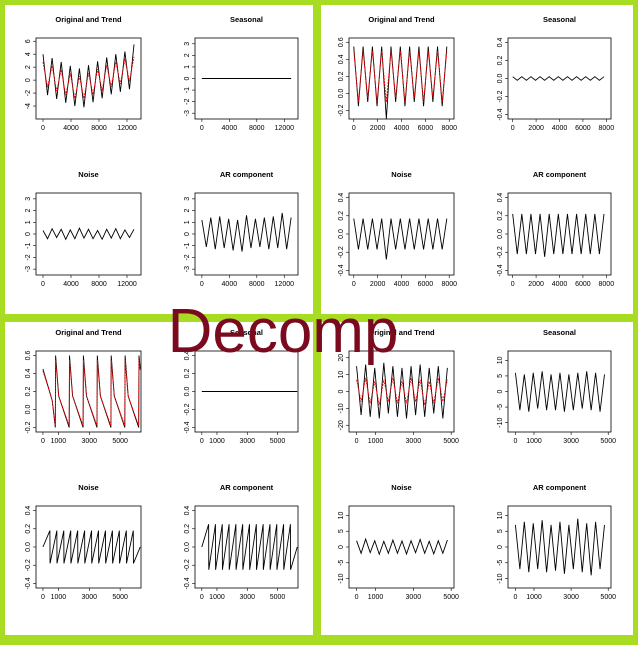  I want to click on plot-box, so click(88, 78).